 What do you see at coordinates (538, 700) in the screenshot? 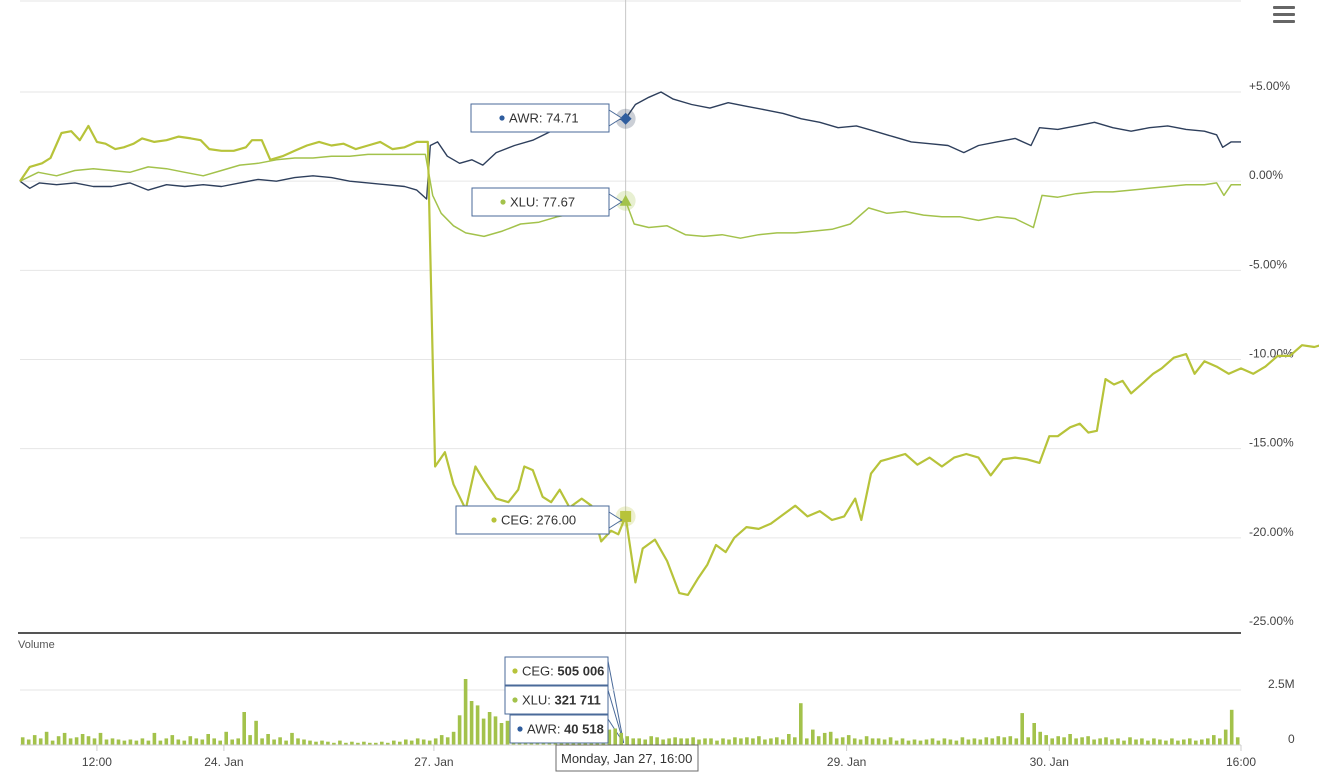
I see `volume-tooltip-xlu-name: XLU:` at bounding box center [538, 700].